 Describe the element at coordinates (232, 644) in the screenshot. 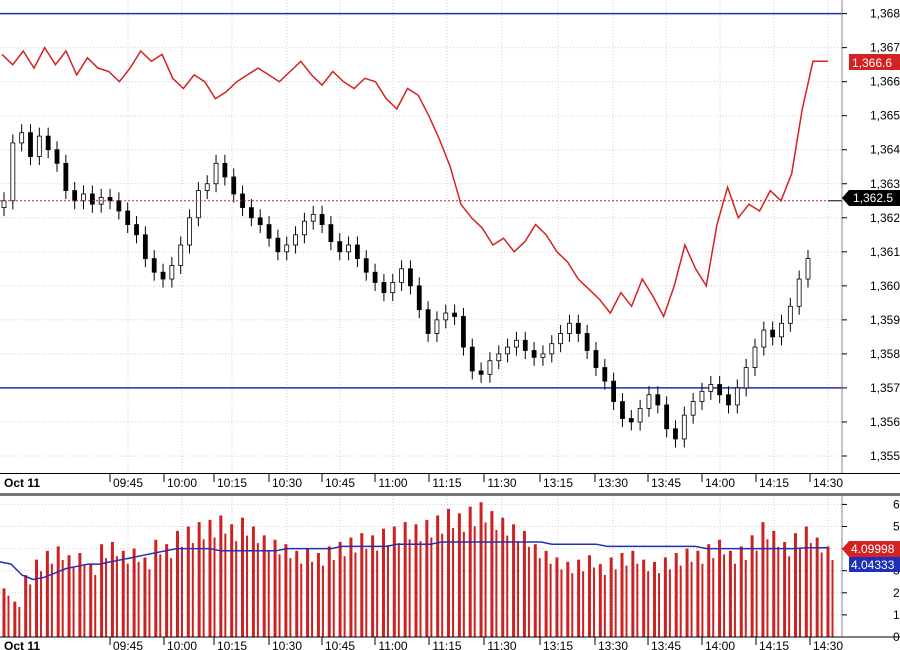

I see `volume-x-tick-label: 10:15` at that location.